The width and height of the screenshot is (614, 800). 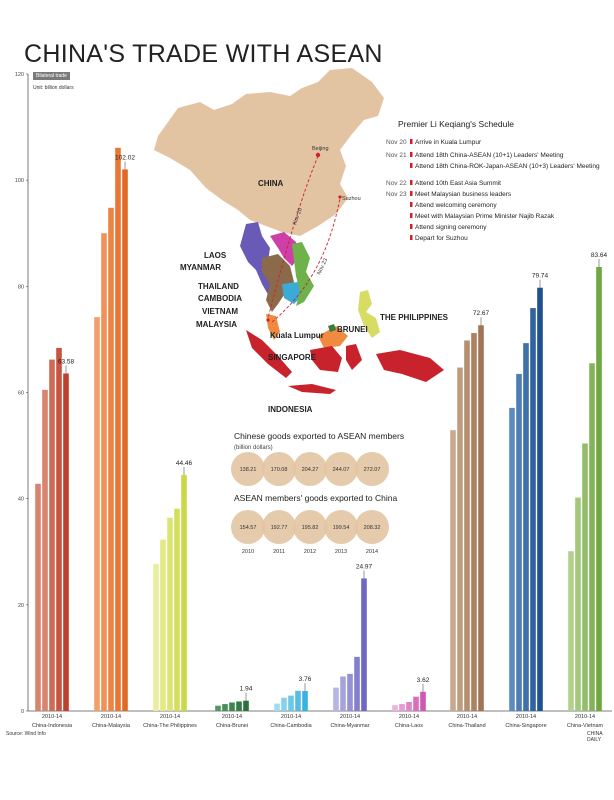 I want to click on exports-subtitle: (billion dollars), so click(x=253, y=448).